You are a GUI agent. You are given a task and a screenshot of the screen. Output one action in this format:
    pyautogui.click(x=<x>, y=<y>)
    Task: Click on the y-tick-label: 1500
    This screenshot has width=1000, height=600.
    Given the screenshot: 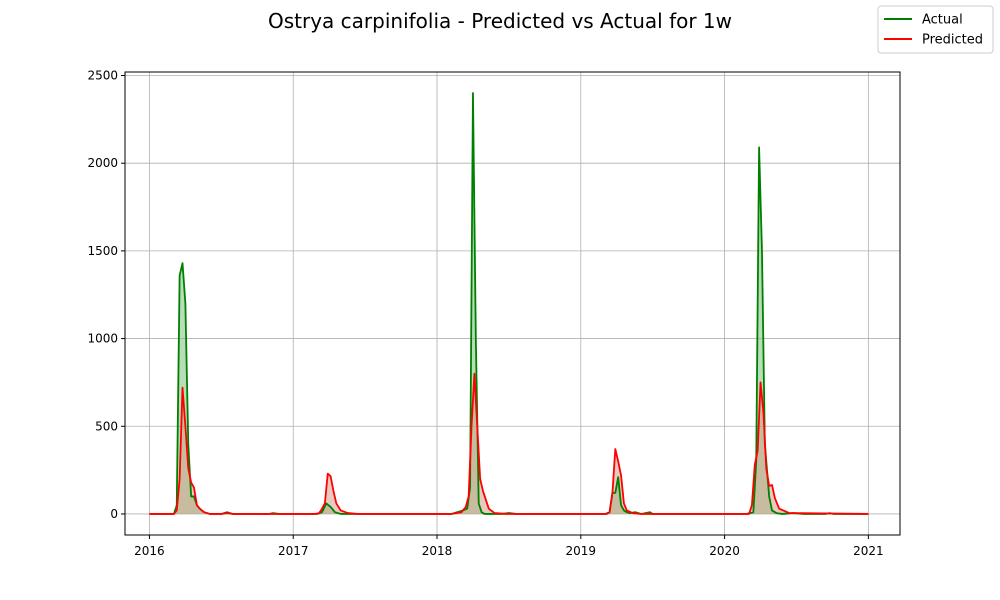 What is the action you would take?
    pyautogui.click(x=102, y=251)
    